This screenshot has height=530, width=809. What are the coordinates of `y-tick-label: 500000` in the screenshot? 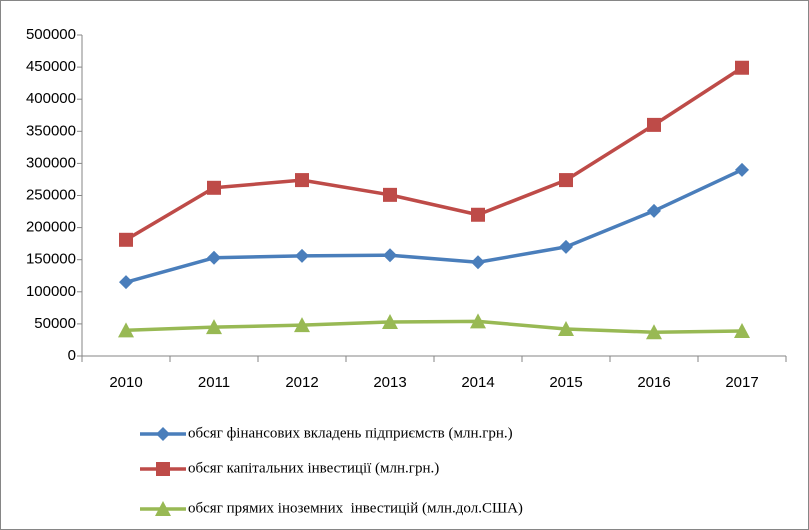 It's located at (51, 34).